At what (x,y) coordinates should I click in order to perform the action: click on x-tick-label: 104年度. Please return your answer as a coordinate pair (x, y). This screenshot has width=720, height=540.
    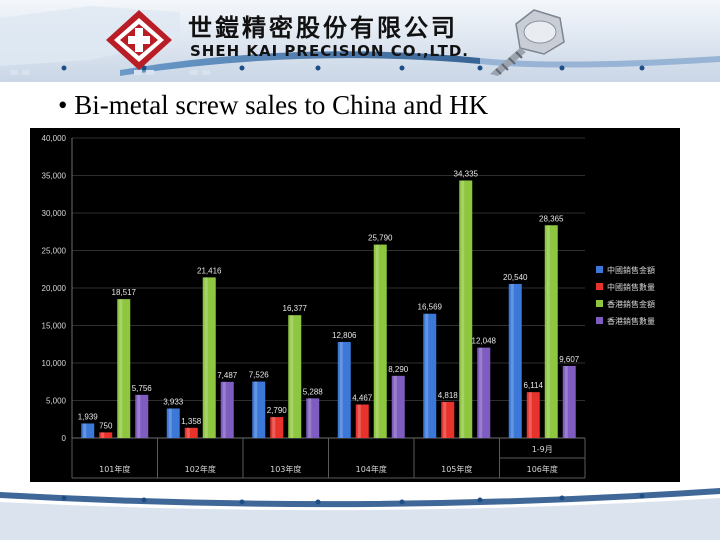
    Looking at the image, I should click on (371, 469).